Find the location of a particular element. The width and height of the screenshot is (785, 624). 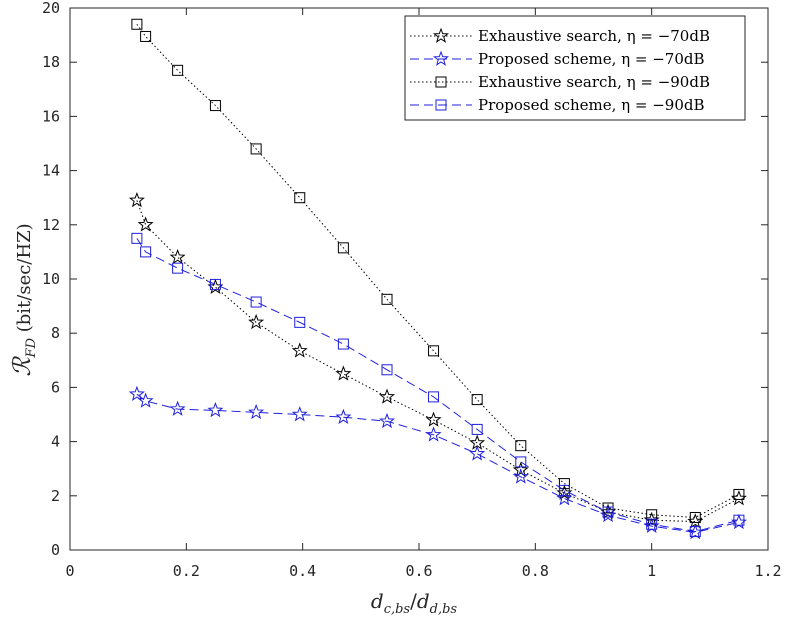

x-tick-label: 0.4 is located at coordinates (302, 571).